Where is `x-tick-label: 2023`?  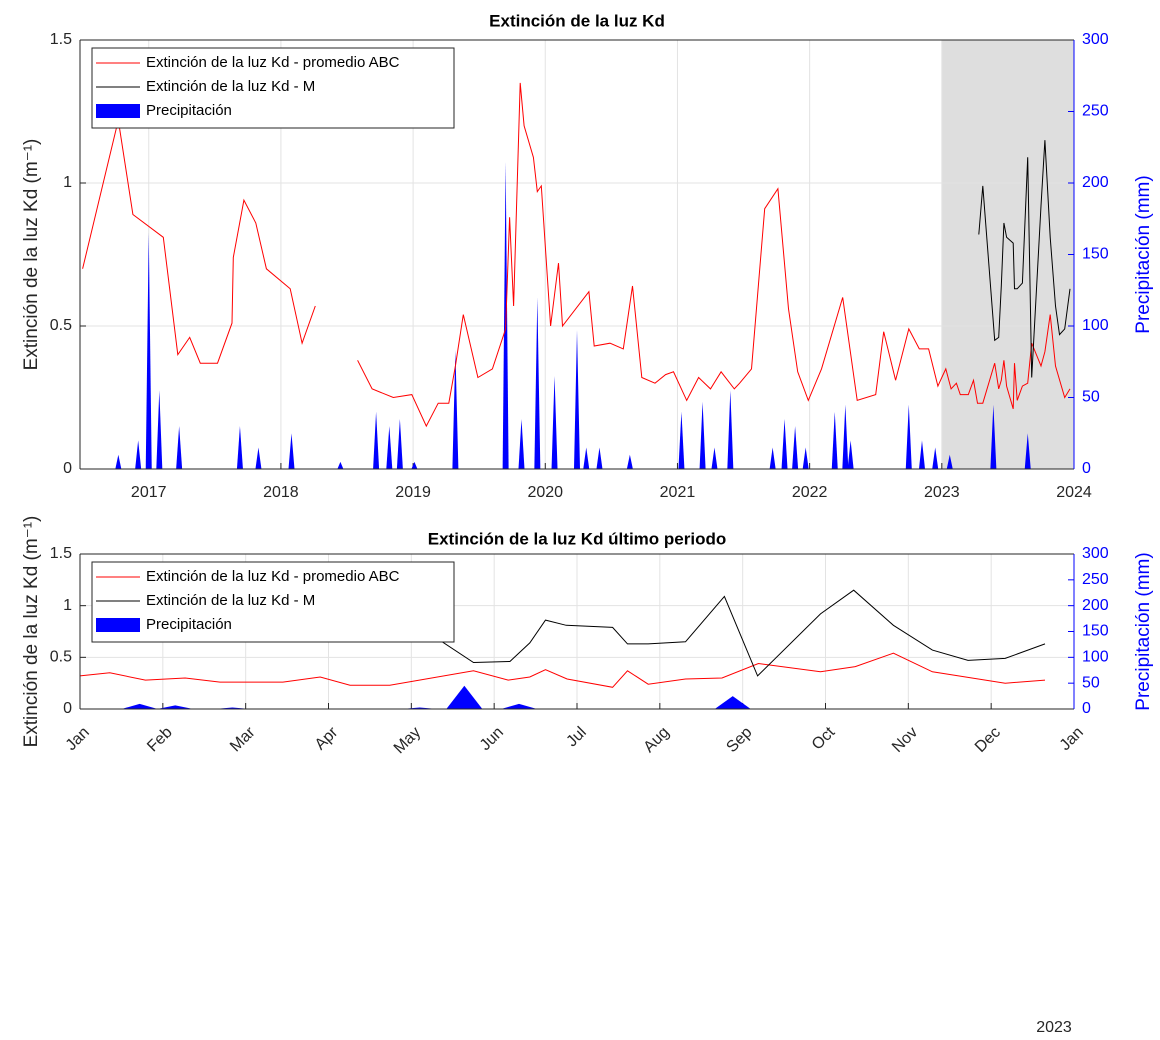 x-tick-label: 2023 is located at coordinates (942, 492).